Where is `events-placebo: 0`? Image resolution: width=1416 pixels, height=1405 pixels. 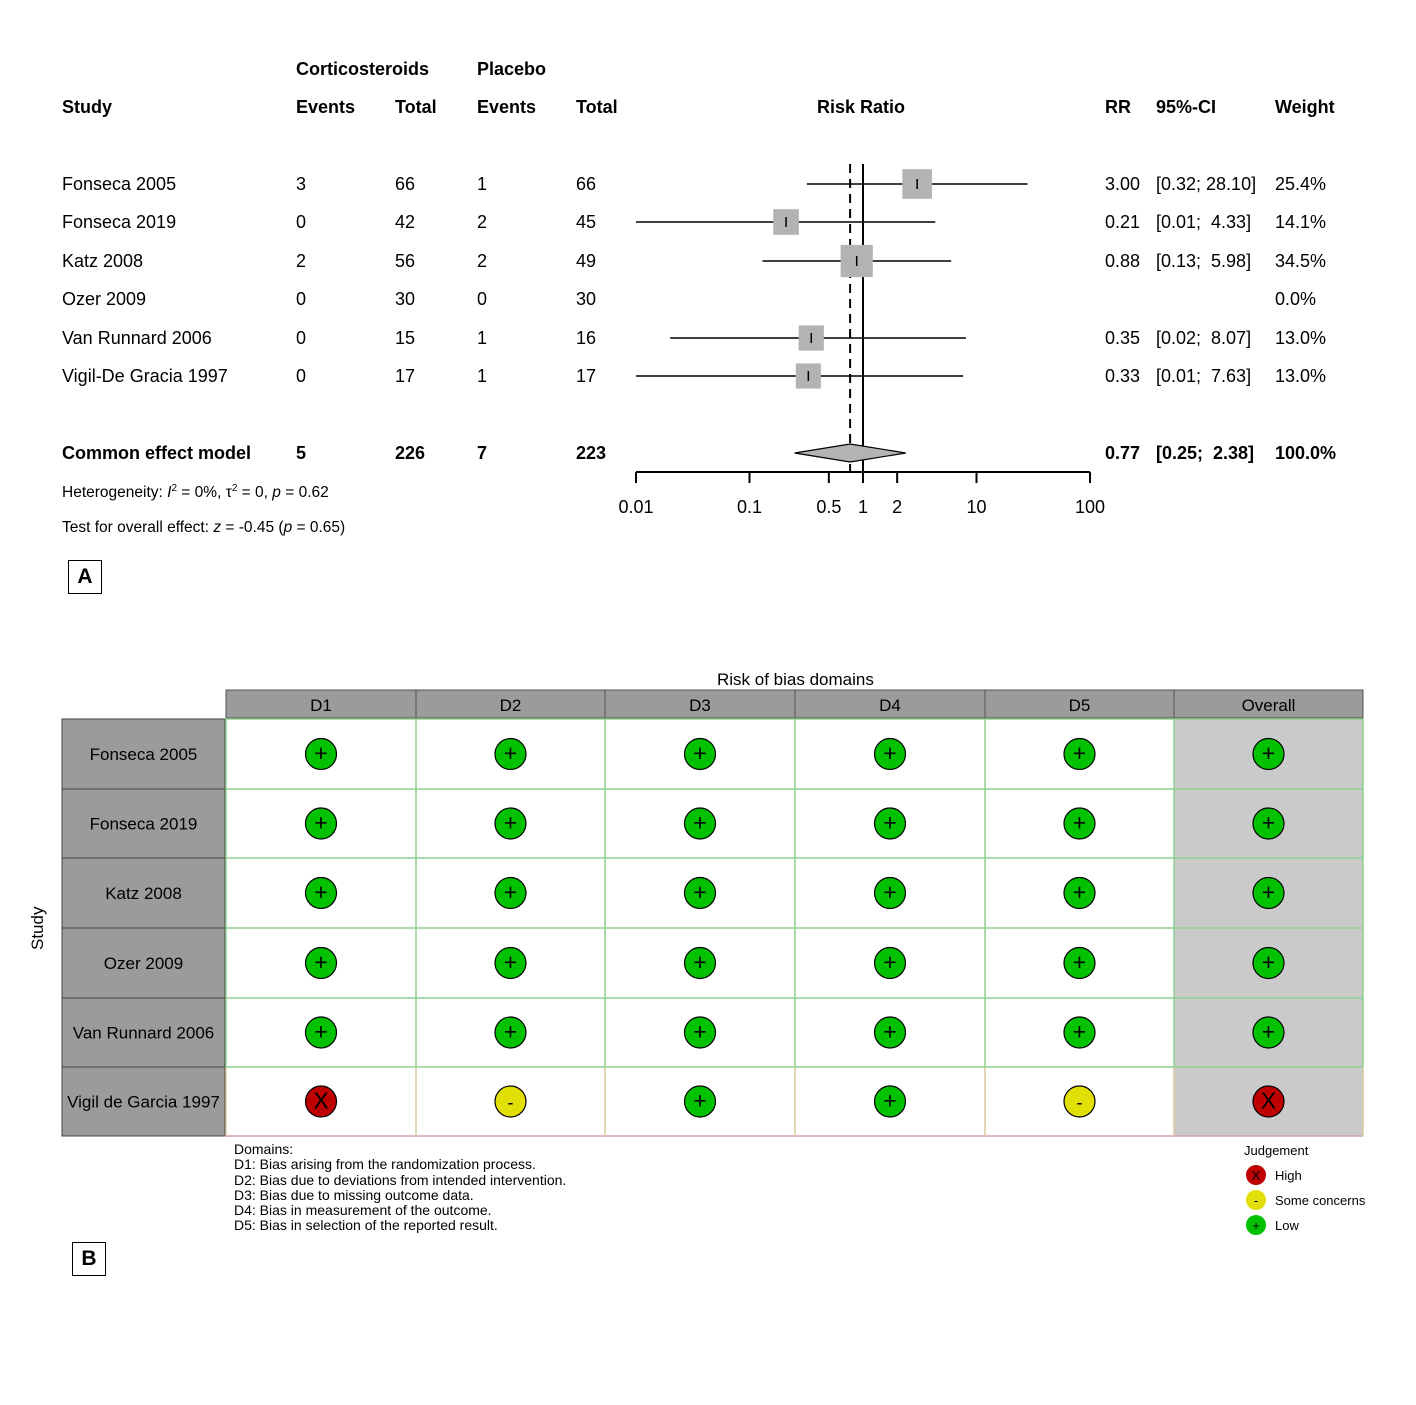 events-placebo: 0 is located at coordinates (482, 299).